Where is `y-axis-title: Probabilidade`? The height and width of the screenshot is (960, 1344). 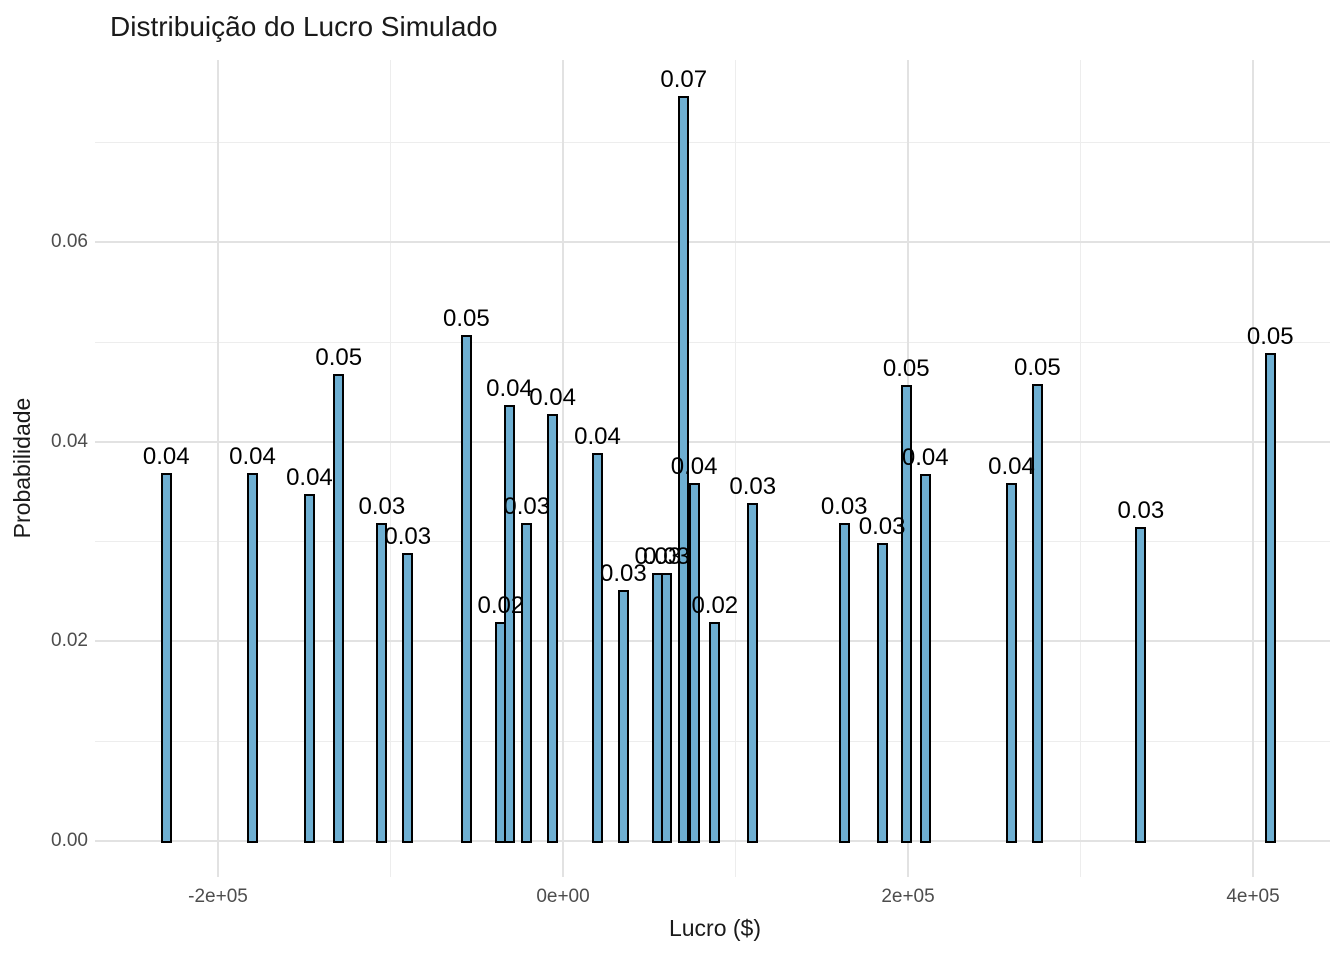
y-axis-title: Probabilidade is located at coordinates (22, 468).